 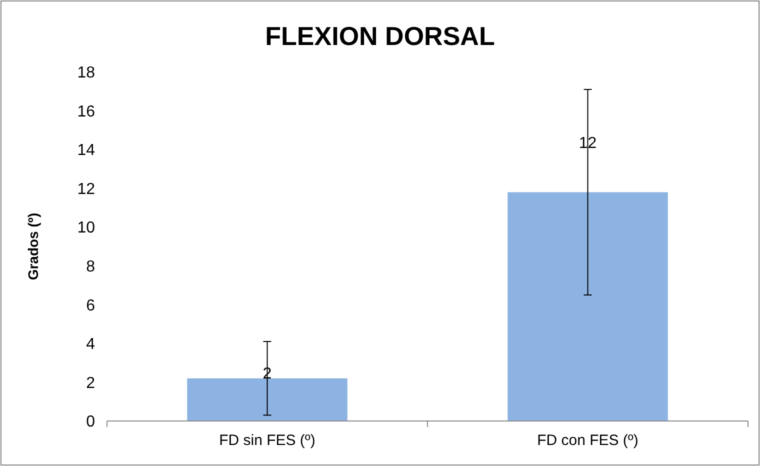 What do you see at coordinates (91, 383) in the screenshot?
I see `y-tick-label: 2` at bounding box center [91, 383].